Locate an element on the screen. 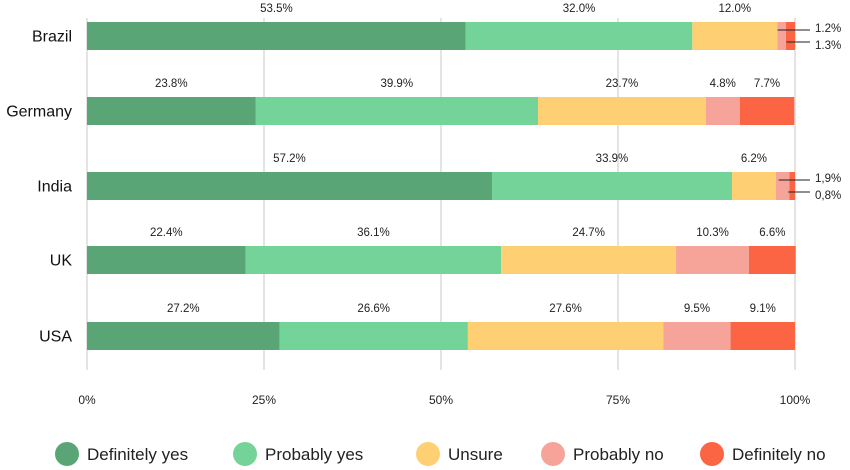 The height and width of the screenshot is (470, 850). data-label: 24.7% is located at coordinates (588, 233).